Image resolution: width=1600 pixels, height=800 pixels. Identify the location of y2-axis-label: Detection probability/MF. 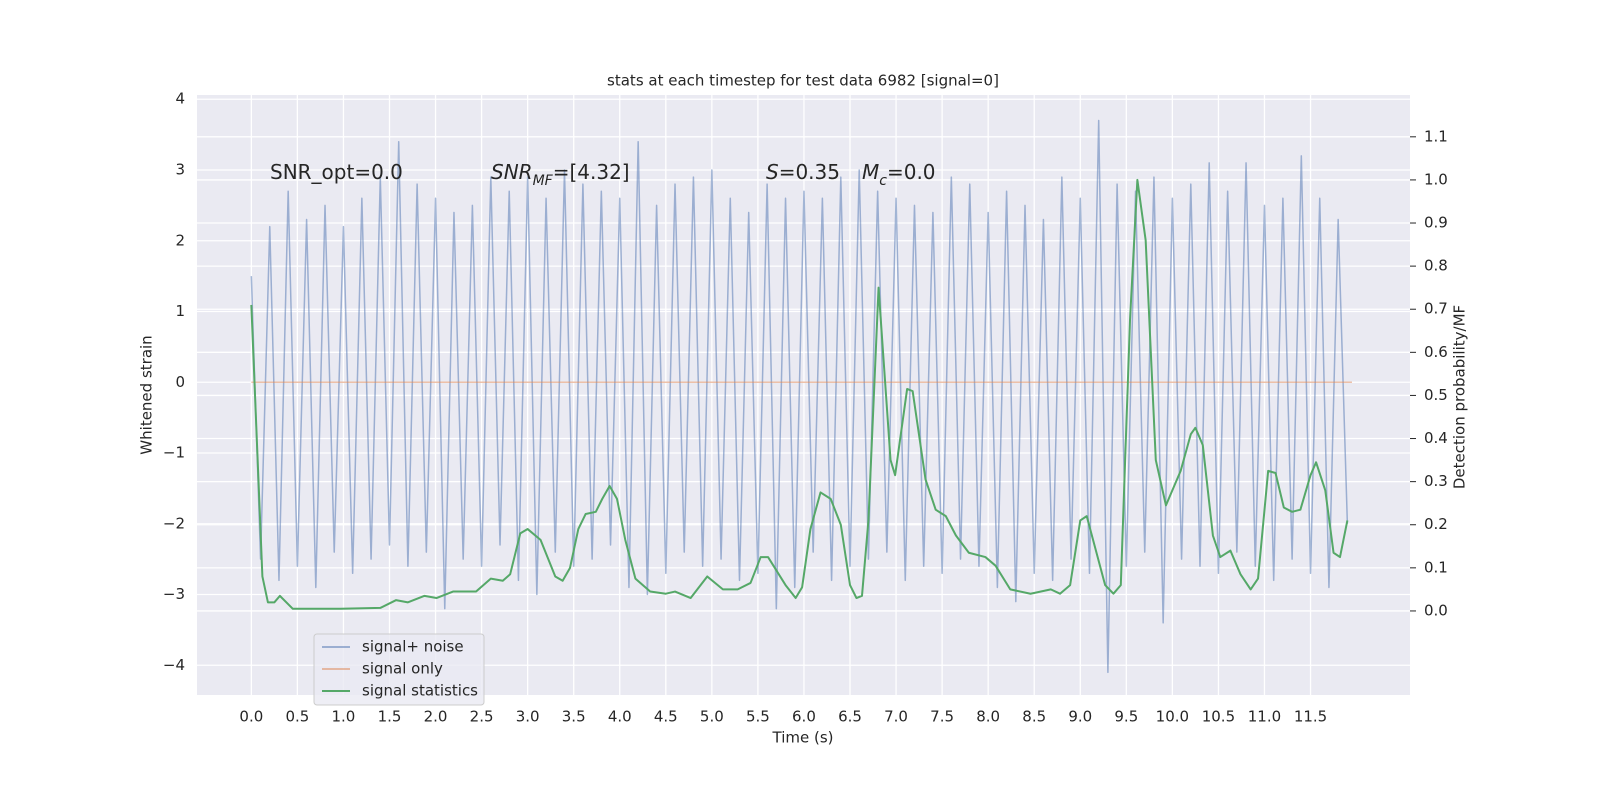
(1460, 397).